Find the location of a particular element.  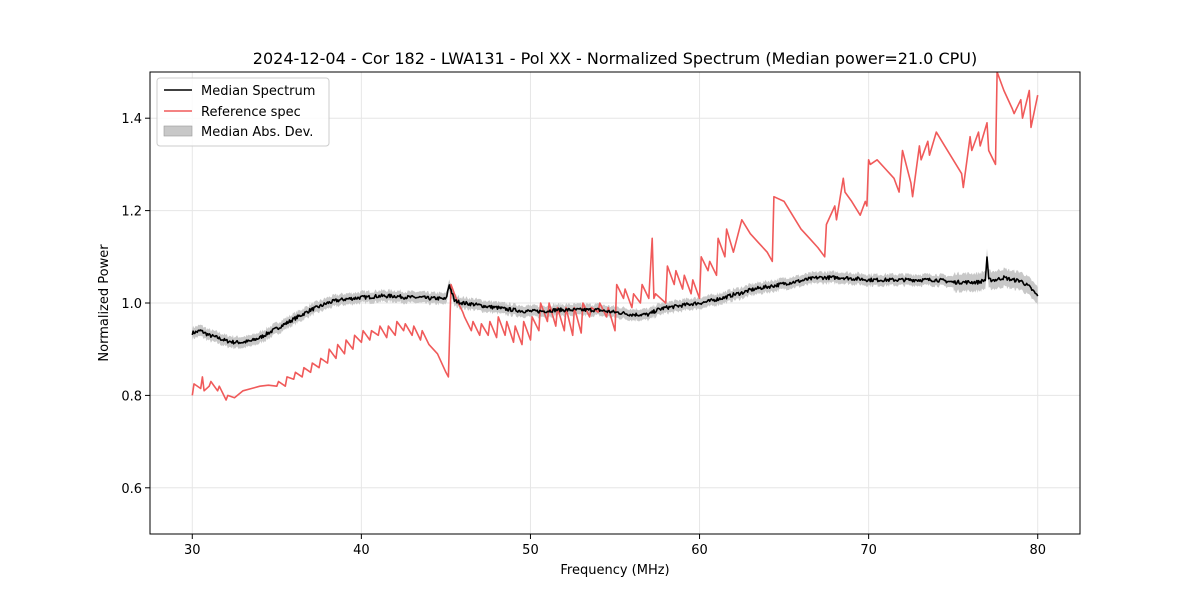

x-axis-label: Frequency (MHz) is located at coordinates (614, 570).